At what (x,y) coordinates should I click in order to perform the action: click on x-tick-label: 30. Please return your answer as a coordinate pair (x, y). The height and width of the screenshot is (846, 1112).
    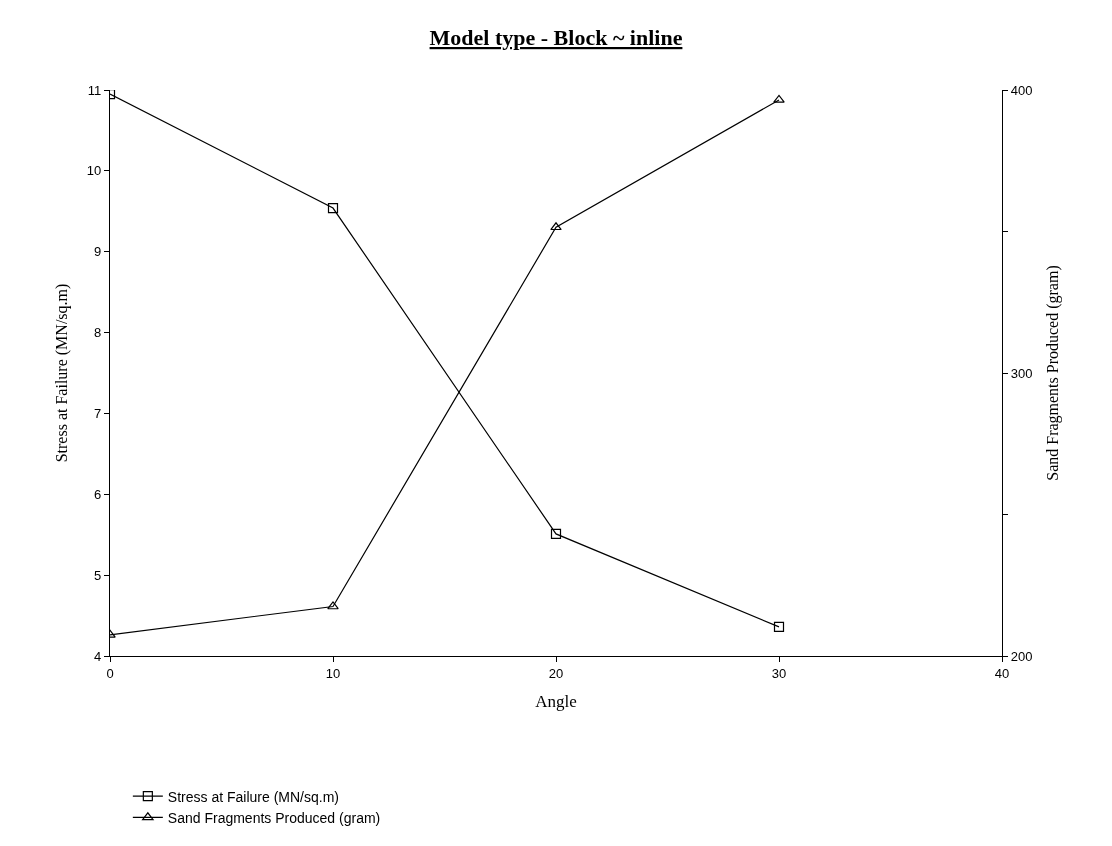
    Looking at the image, I should click on (779, 673).